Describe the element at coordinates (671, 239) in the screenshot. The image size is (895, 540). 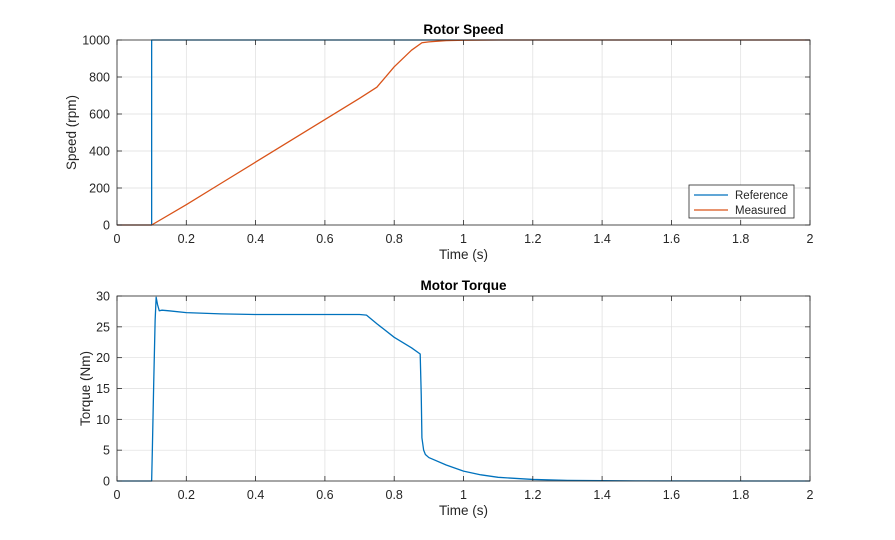
I see `rotor-speed-xtick-label: 1.6` at that location.